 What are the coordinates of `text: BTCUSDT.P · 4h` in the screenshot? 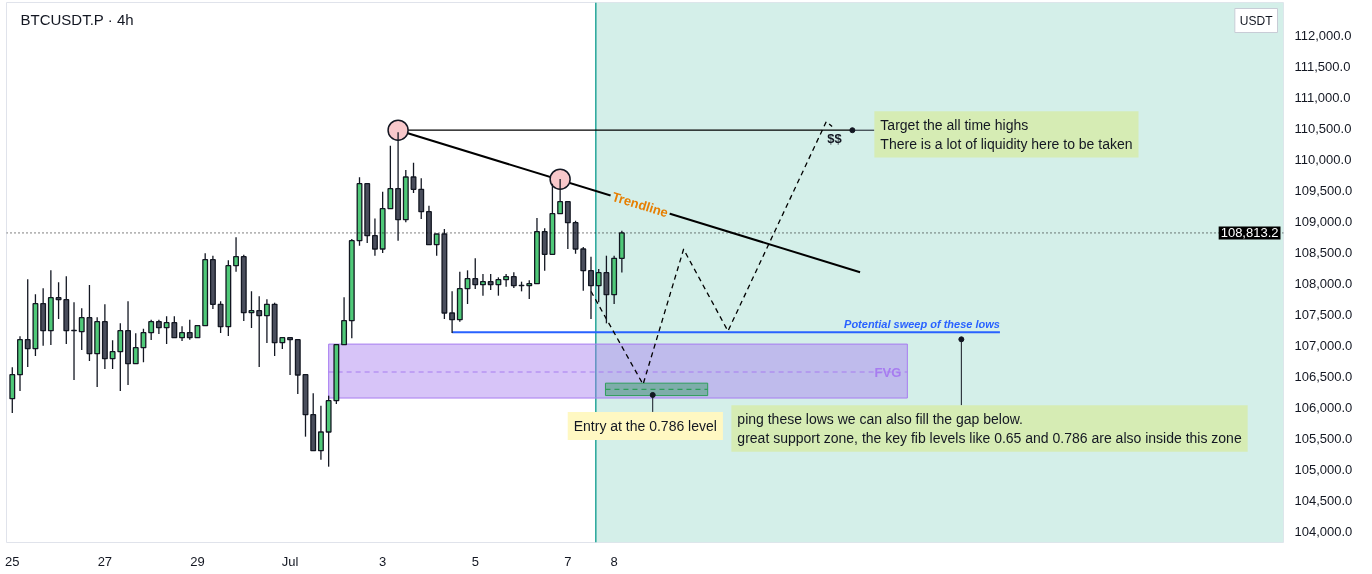 It's located at (77, 19).